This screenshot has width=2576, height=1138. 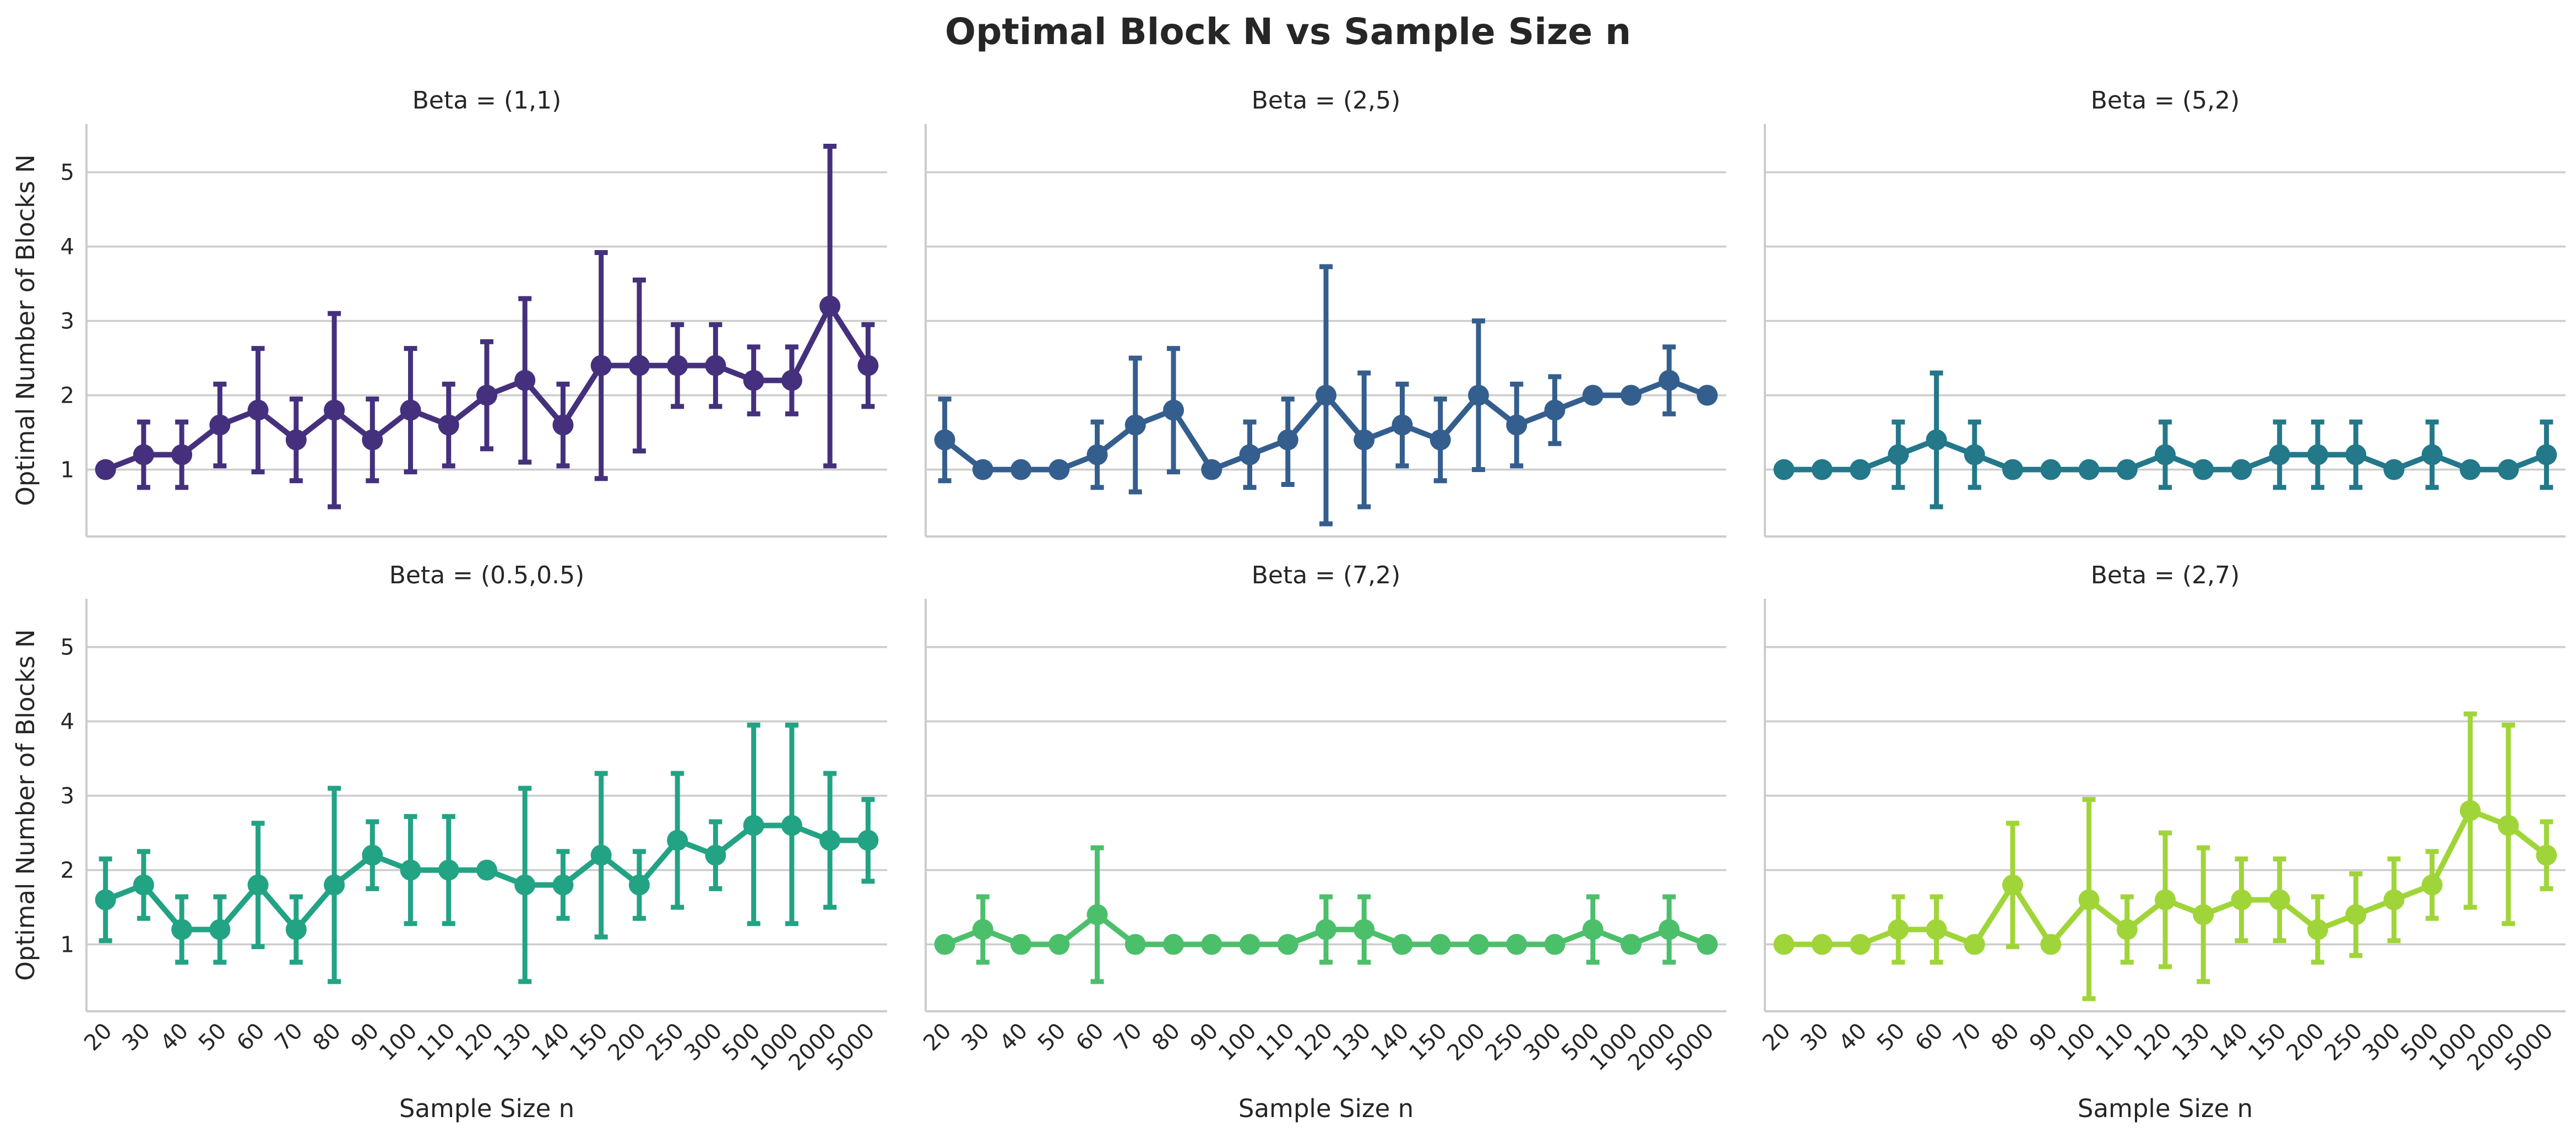 What do you see at coordinates (67, 248) in the screenshot?
I see `y-tick-label: 4` at bounding box center [67, 248].